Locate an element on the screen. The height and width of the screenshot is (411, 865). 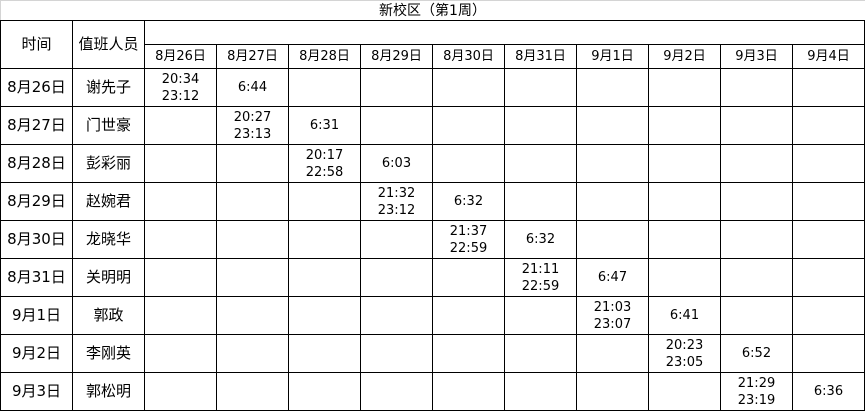
date-header-cell: 9月4日 is located at coordinates (828, 56).